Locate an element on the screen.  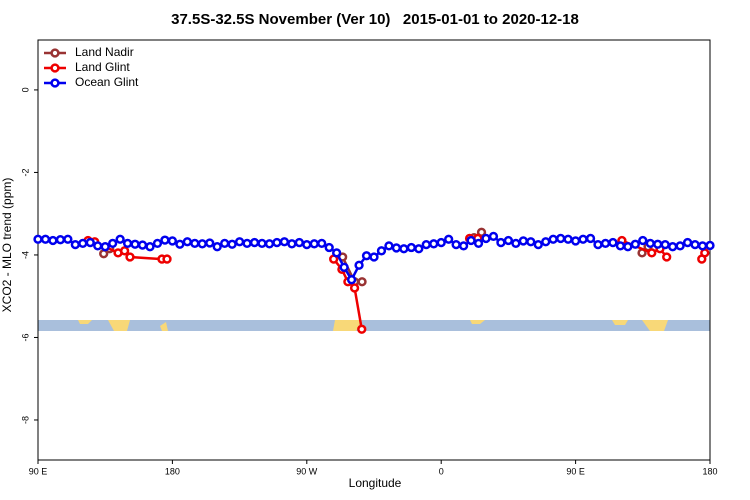
map-strip is located at coordinates (374, 325).